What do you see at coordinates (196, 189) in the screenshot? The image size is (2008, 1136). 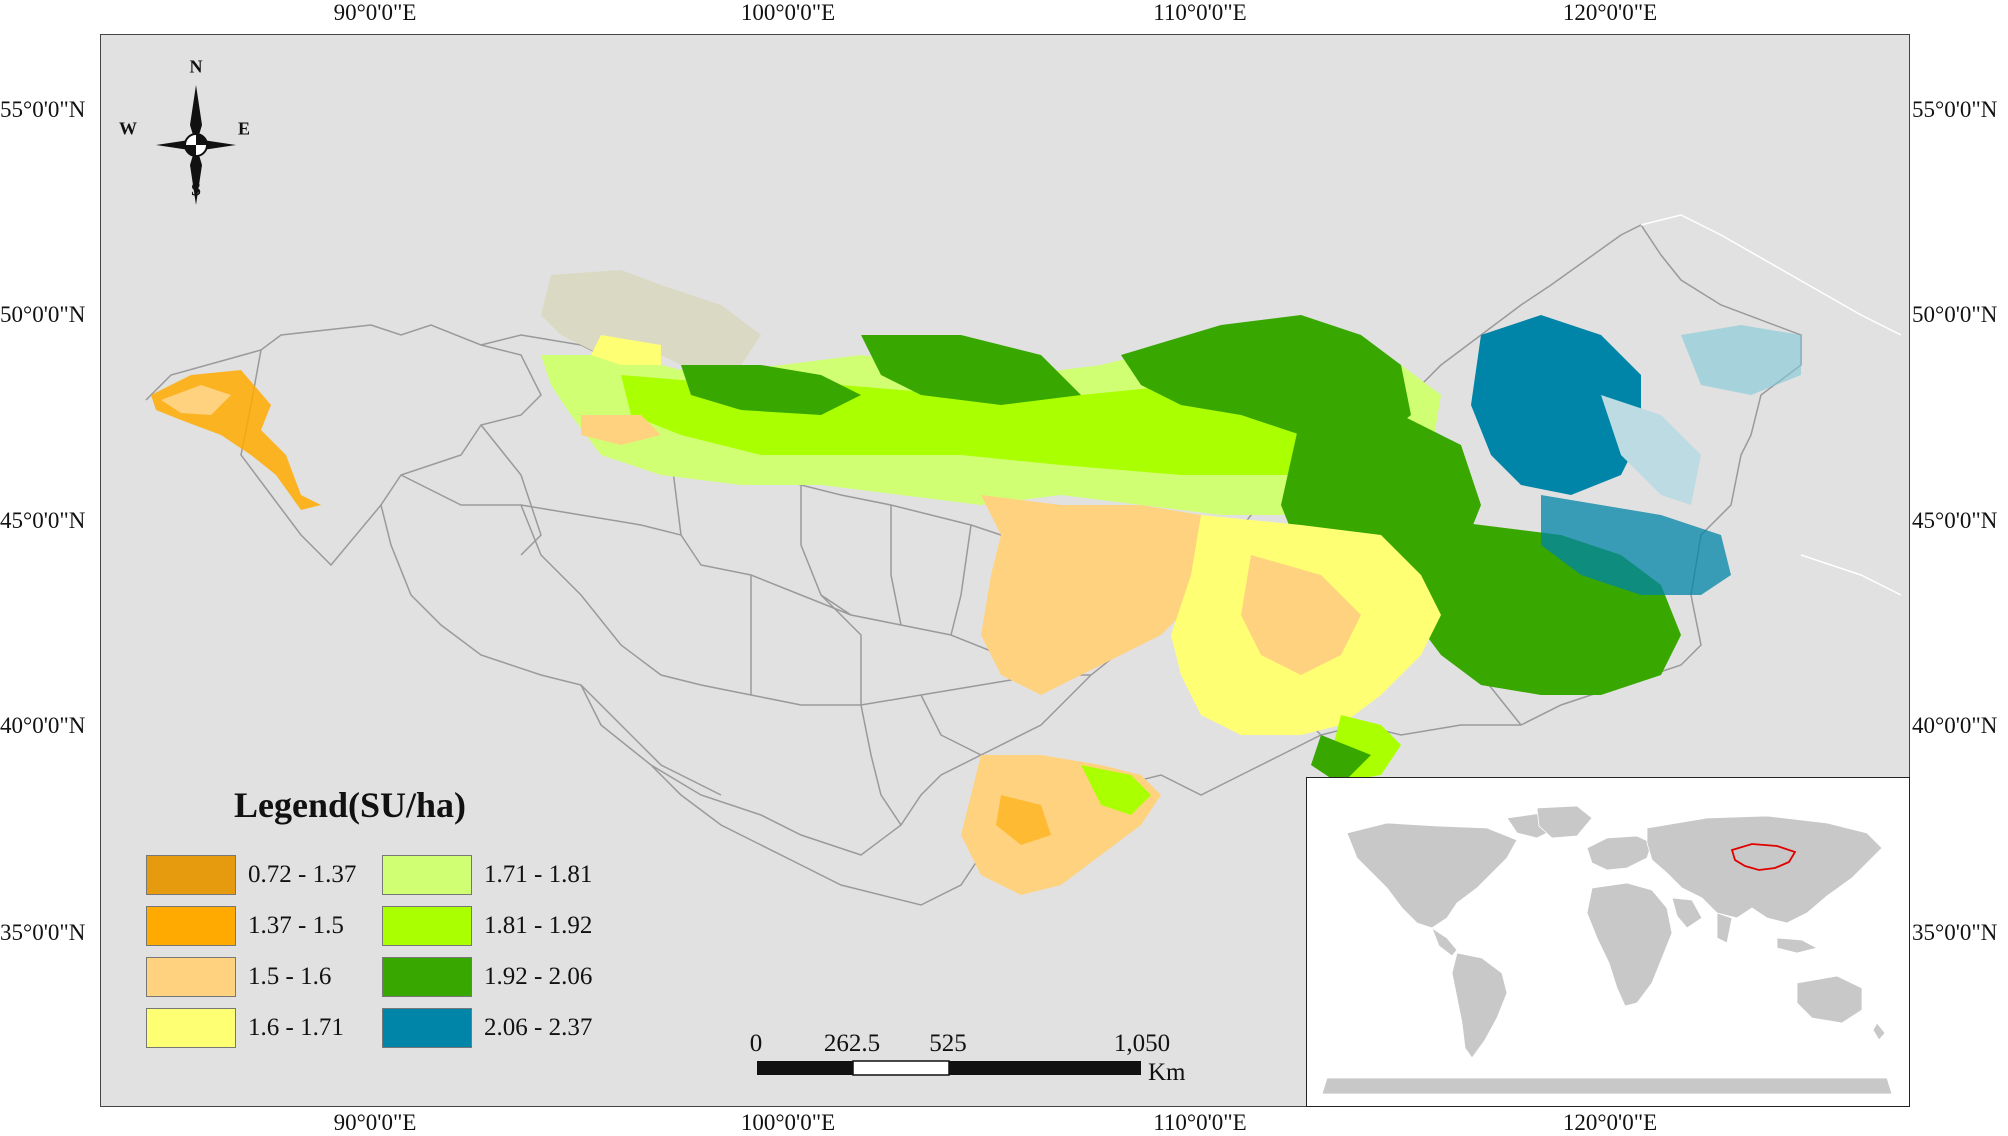 I see `compass-south-label: S` at bounding box center [196, 189].